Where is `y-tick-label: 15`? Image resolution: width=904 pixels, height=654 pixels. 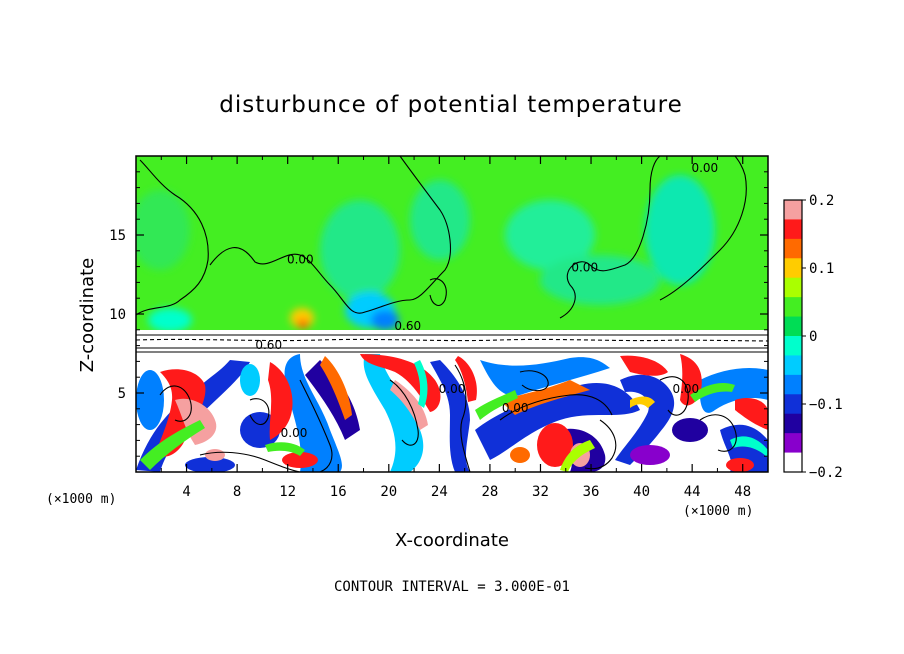 y-tick-label: 15 is located at coordinates (117, 236).